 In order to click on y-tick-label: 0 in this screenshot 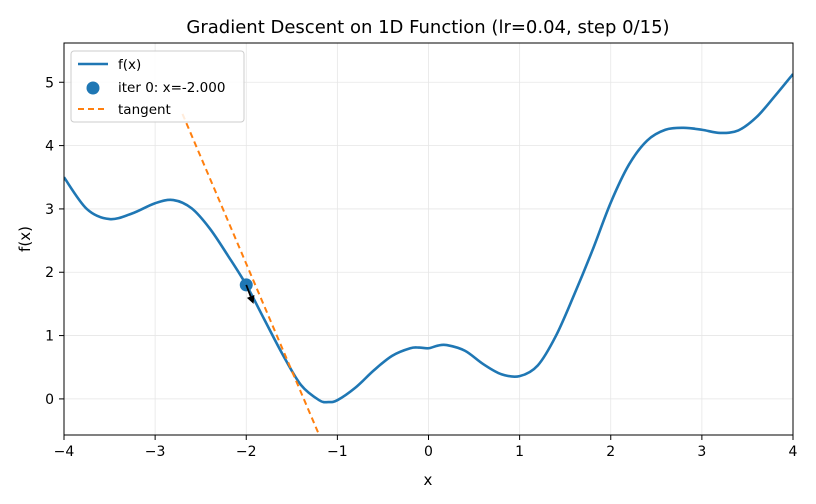, I will do `click(49, 400)`.